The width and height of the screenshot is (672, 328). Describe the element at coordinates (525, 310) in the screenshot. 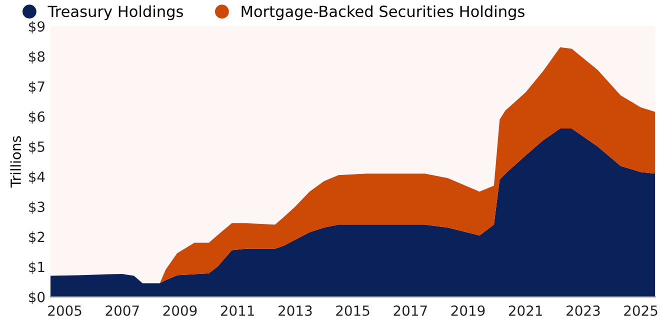

I see `x-tick-label: 2021` at that location.